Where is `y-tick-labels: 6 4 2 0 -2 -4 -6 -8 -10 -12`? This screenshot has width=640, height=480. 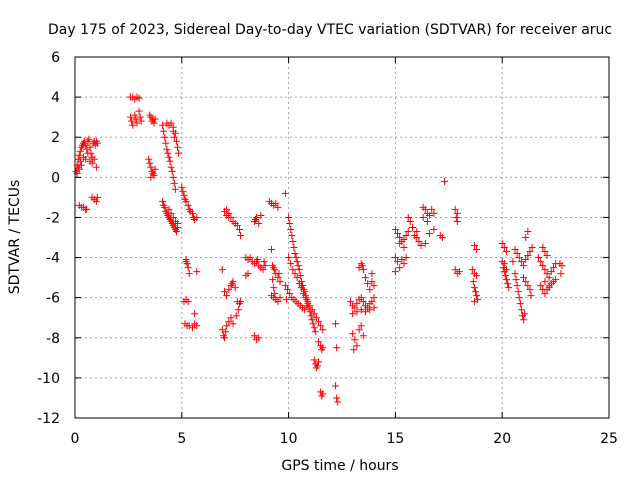
y-tick-labels: 6 4 2 0 -2 -4 -6 -8 -10 -12 is located at coordinates (48, 238).